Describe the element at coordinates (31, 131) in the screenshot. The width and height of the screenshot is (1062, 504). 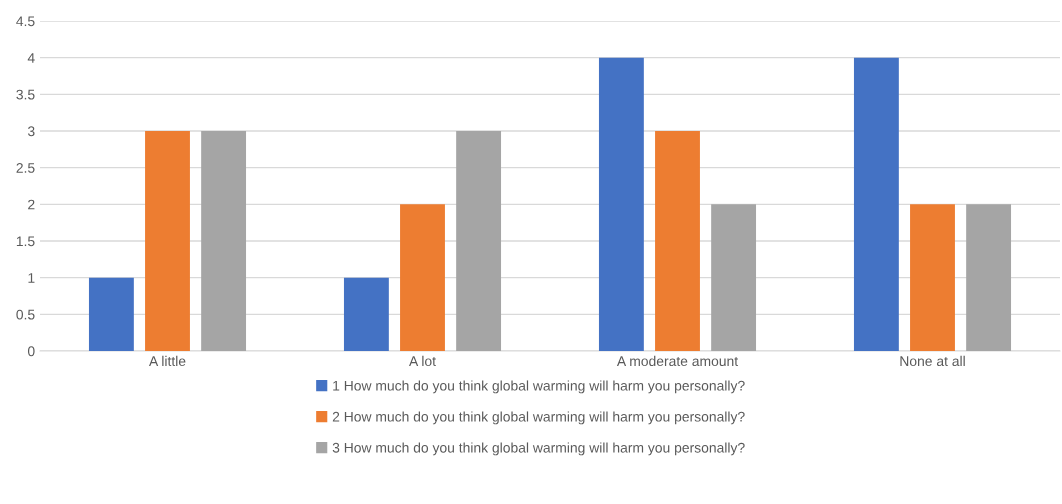
I see `y-tick-label: 3` at that location.